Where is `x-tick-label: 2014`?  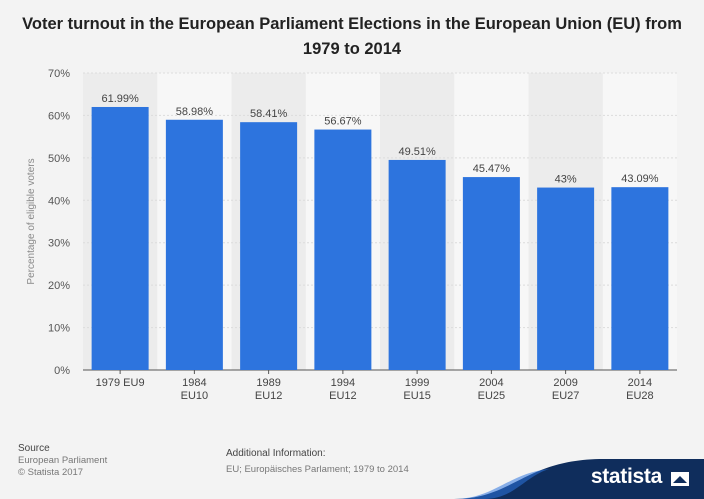 x-tick-label: 2014 is located at coordinates (640, 383).